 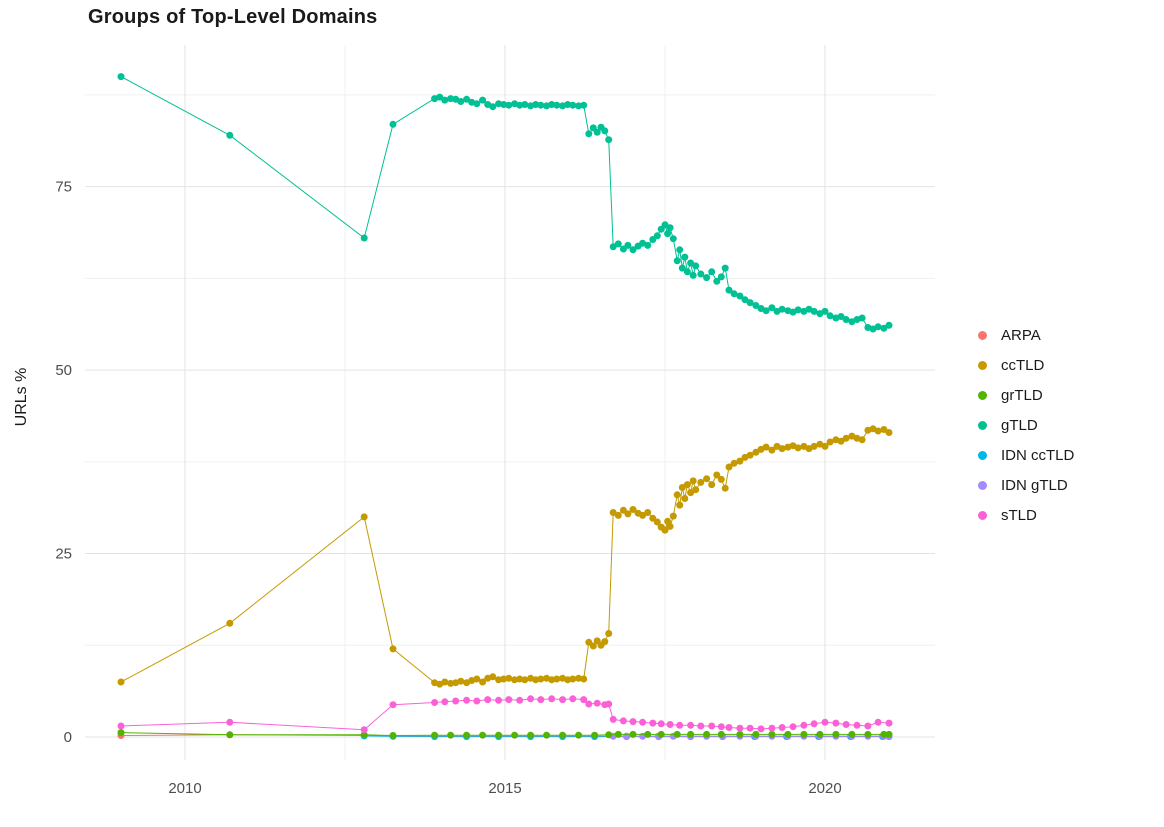 I want to click on x-tick-label: 2010, so click(x=184, y=788).